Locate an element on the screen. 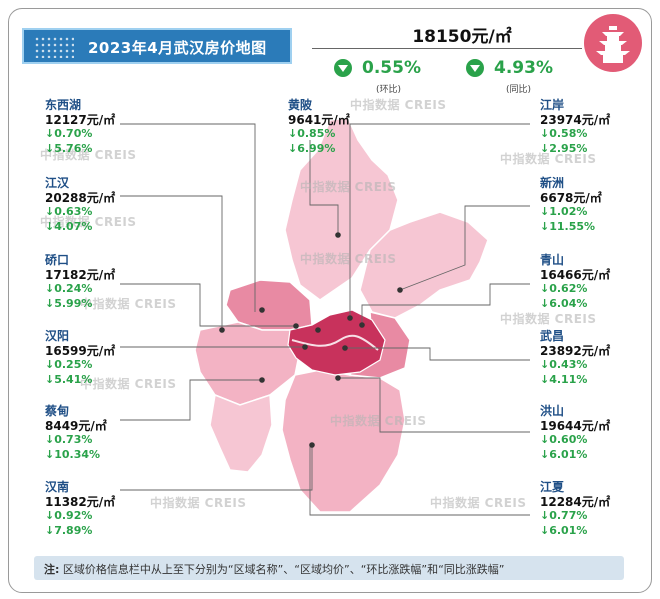  district-price: 23892元/㎡ is located at coordinates (575, 350).